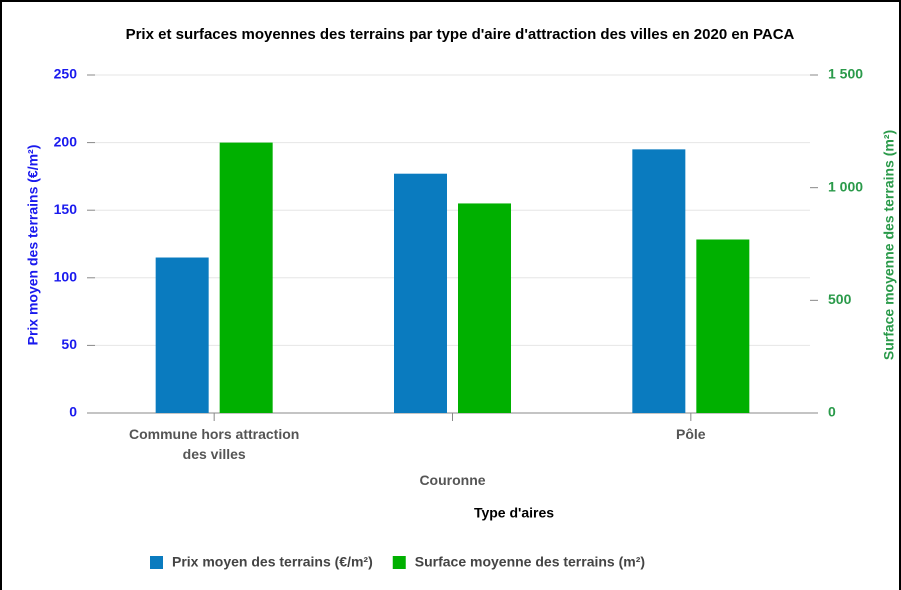 The width and height of the screenshot is (901, 590). I want to click on legend-label: Surface moyenne des terrains (m²), so click(530, 562).